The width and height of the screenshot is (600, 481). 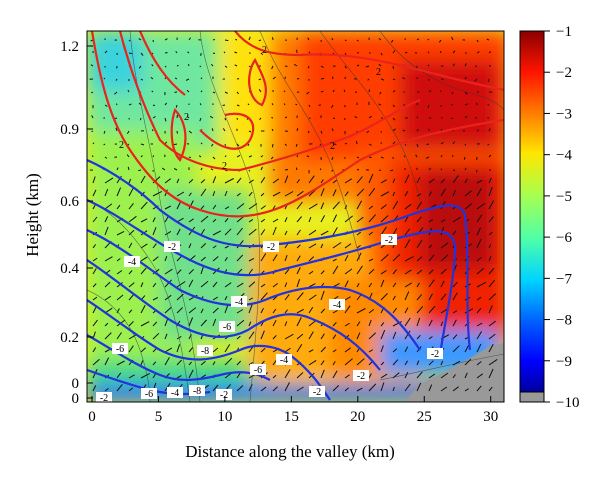 What do you see at coordinates (389, 240) in the screenshot?
I see `contour-label: -2` at bounding box center [389, 240].